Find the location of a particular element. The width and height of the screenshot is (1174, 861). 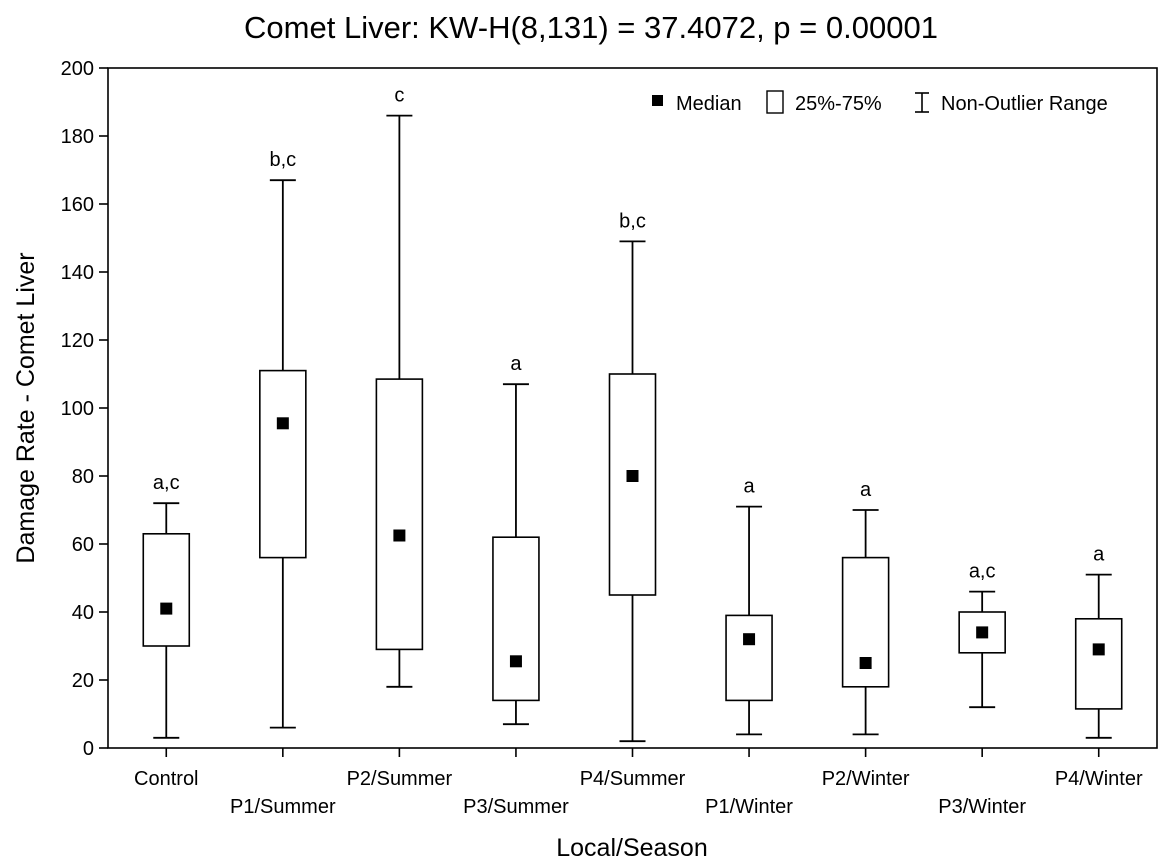

x-axis-title: Local/Season is located at coordinates (632, 847).